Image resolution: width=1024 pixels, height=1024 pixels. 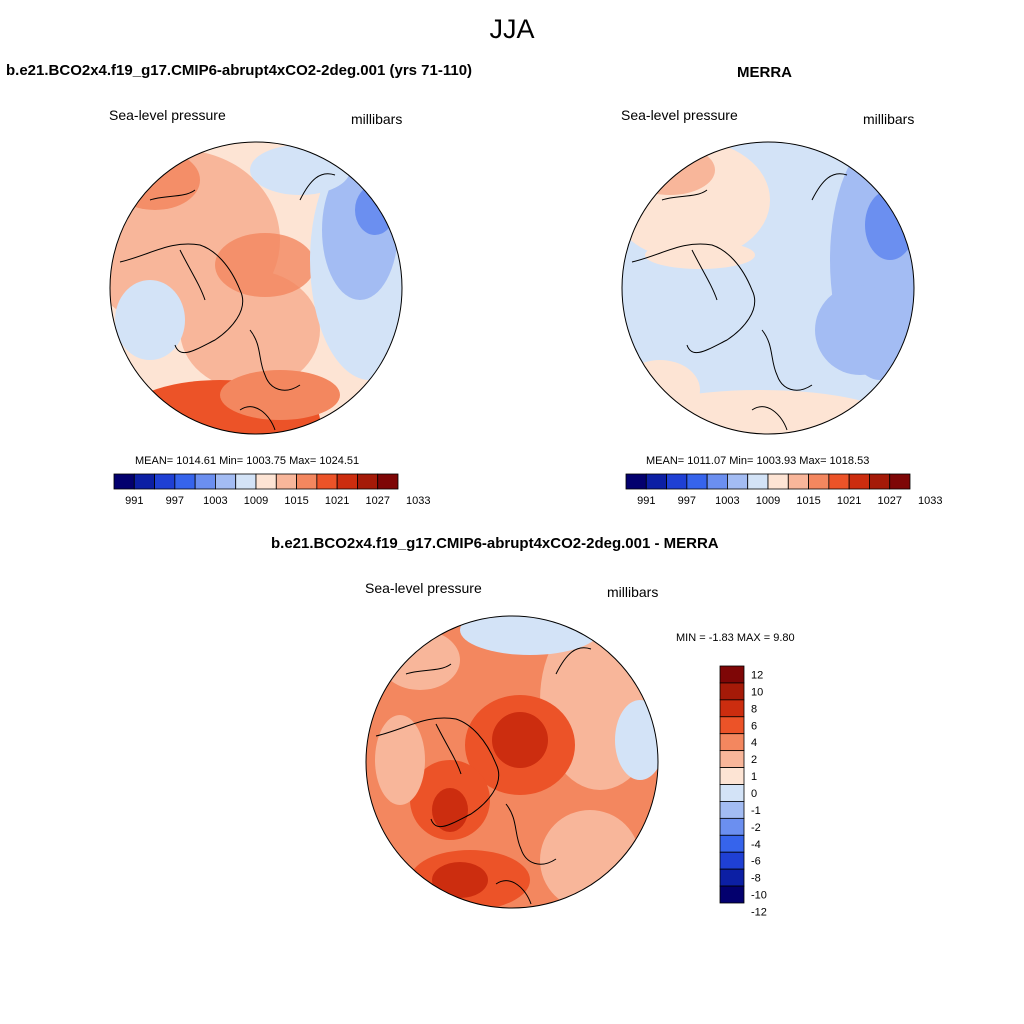 I want to click on colorbar-3-tick-label: 12, so click(x=757, y=675).